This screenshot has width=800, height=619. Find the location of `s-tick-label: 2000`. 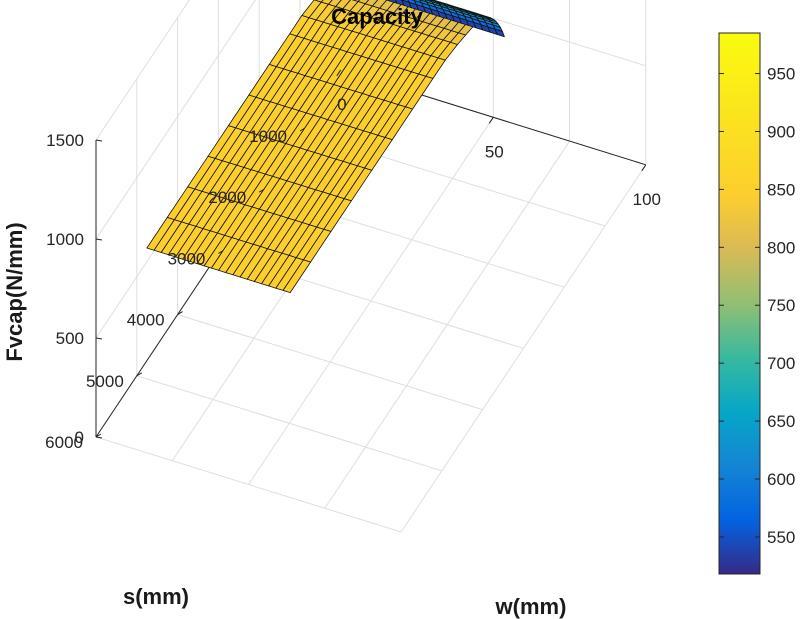

s-tick-label: 2000 is located at coordinates (227, 197).